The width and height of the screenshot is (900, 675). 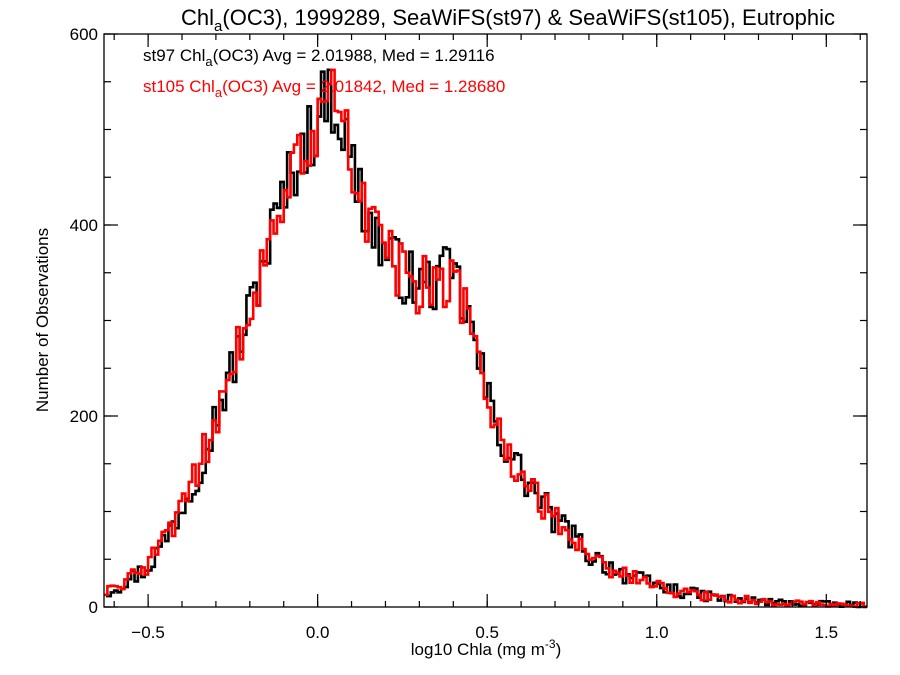 I want to click on y-tick-label: 600, so click(x=84, y=34).